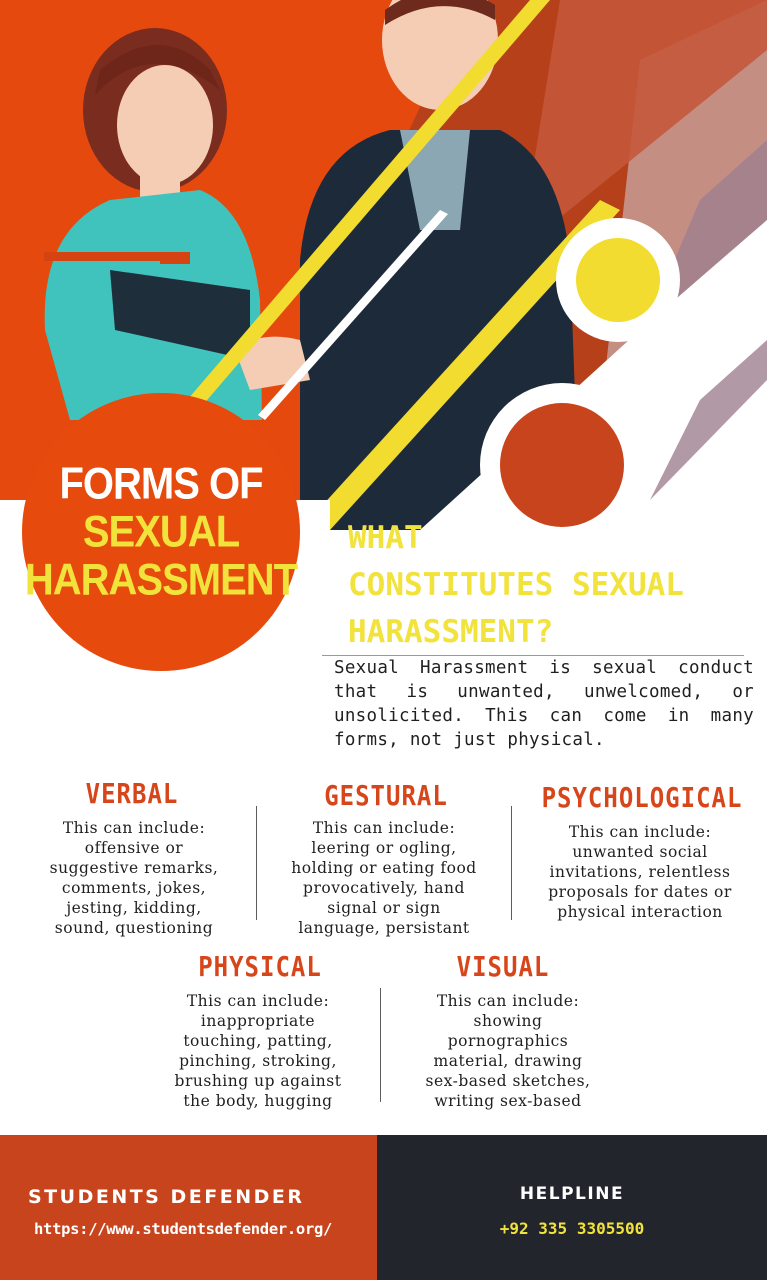 The height and width of the screenshot is (1280, 767). I want to click on form-line: holding or eating food, so click(384, 868).